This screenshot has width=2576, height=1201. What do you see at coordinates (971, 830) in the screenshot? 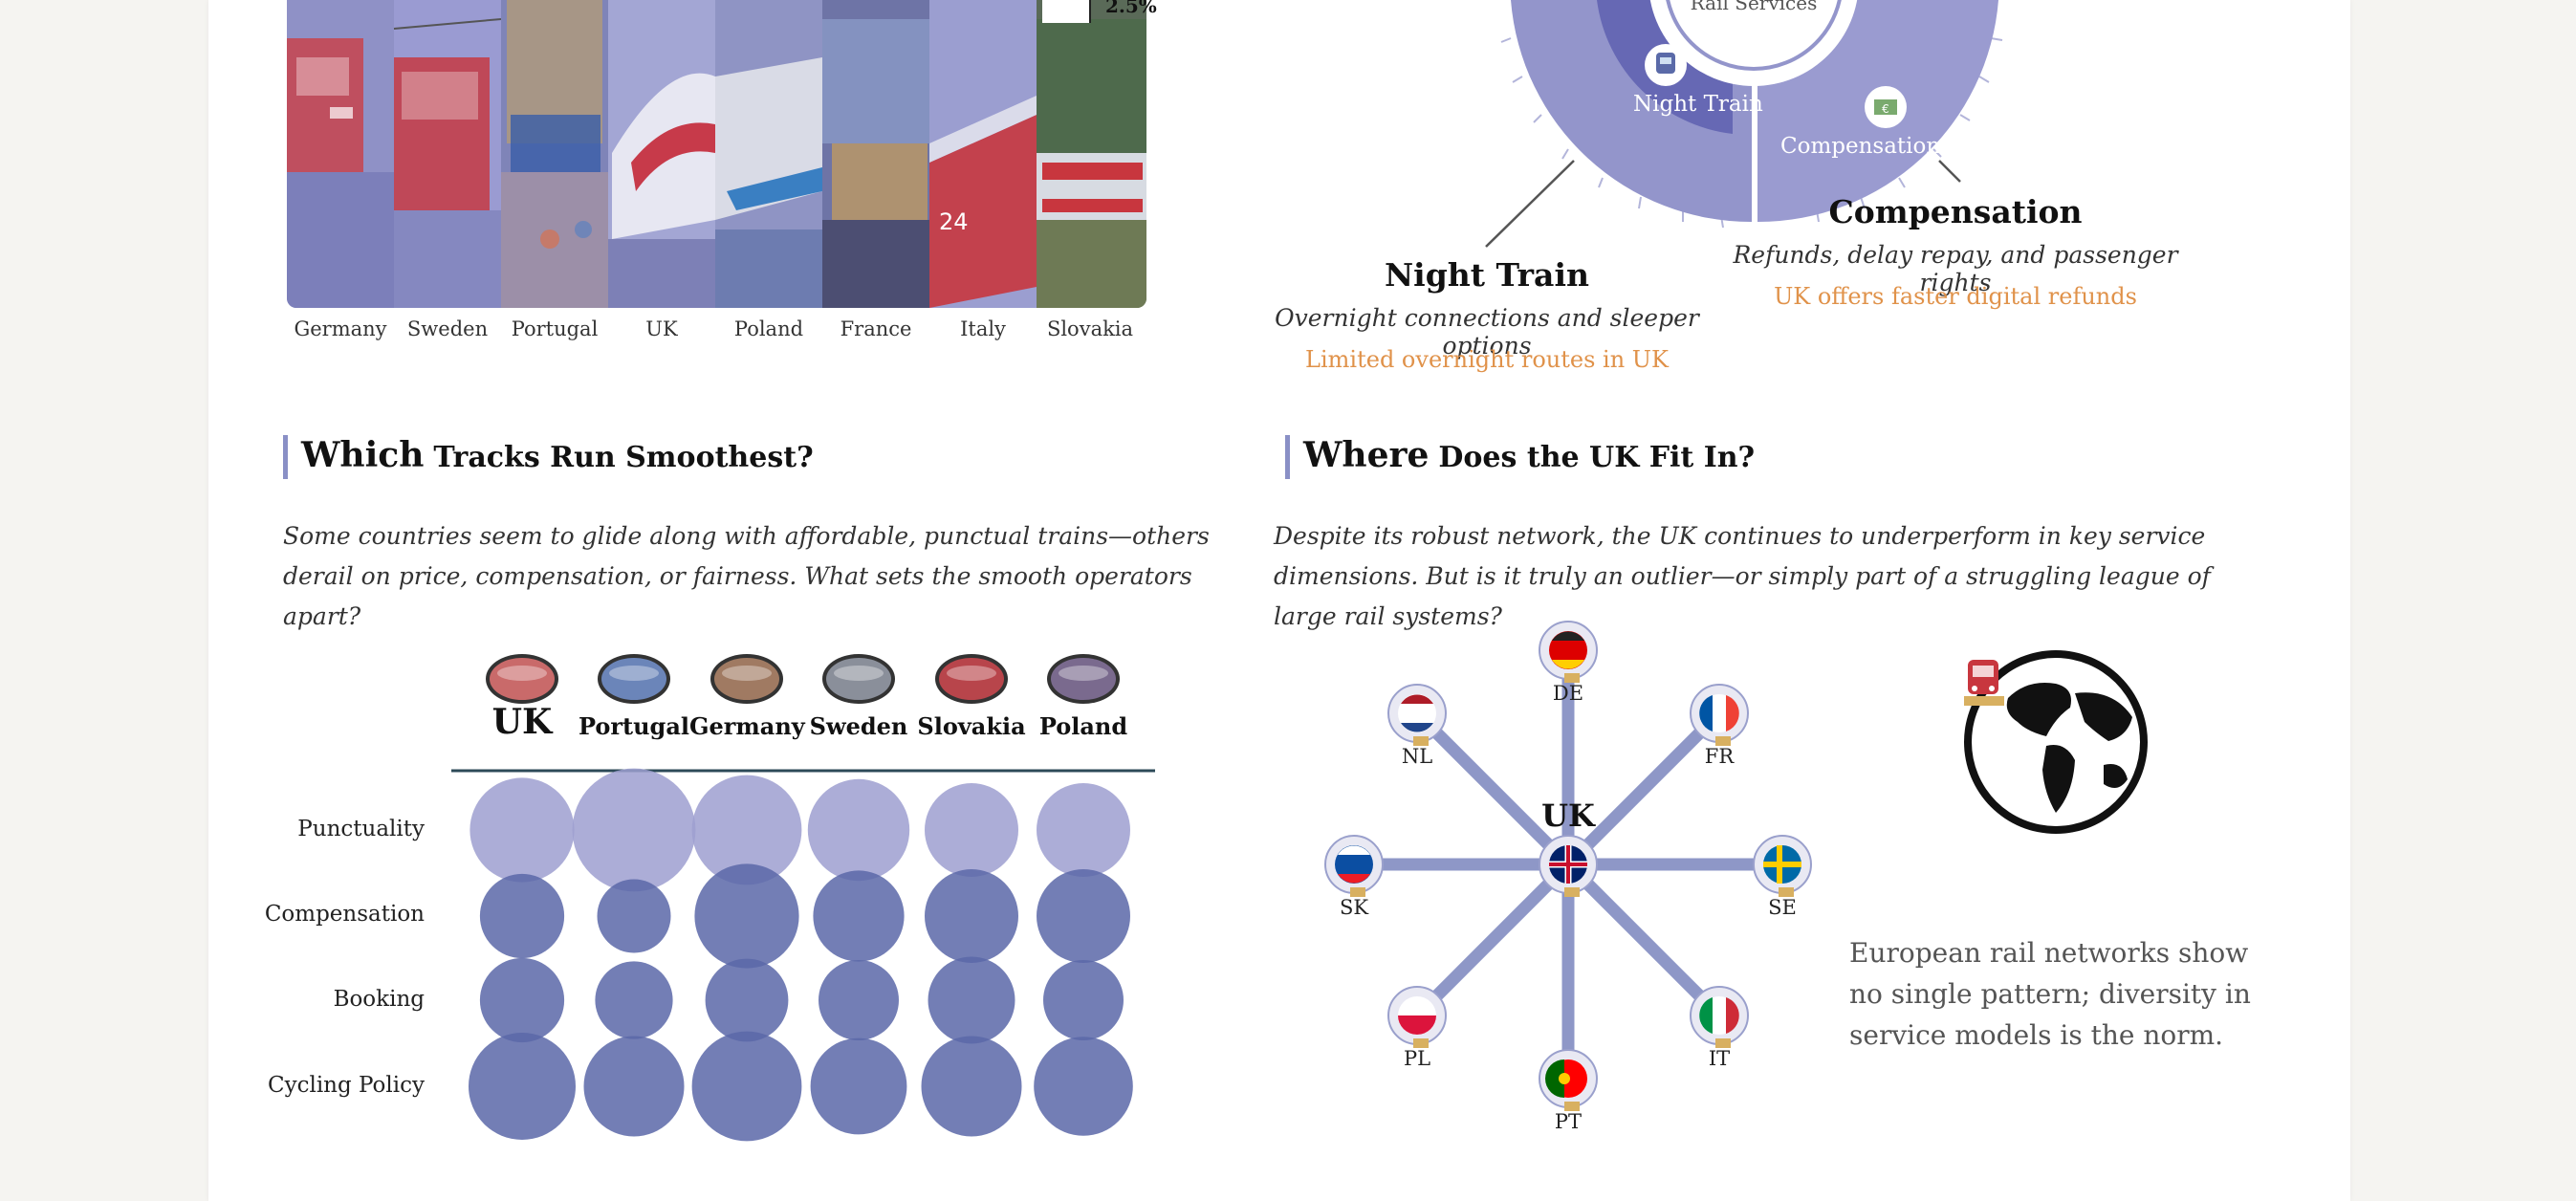
I see `bubble-punctuality-slovakia` at bounding box center [971, 830].